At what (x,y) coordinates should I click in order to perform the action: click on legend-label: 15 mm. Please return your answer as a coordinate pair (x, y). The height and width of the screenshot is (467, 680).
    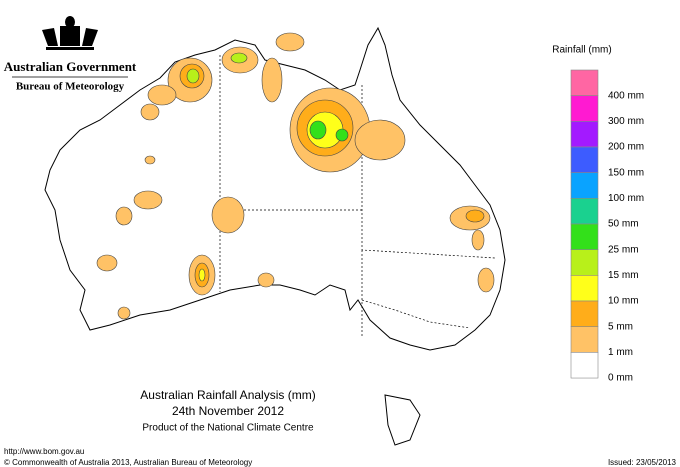
    Looking at the image, I should click on (623, 275).